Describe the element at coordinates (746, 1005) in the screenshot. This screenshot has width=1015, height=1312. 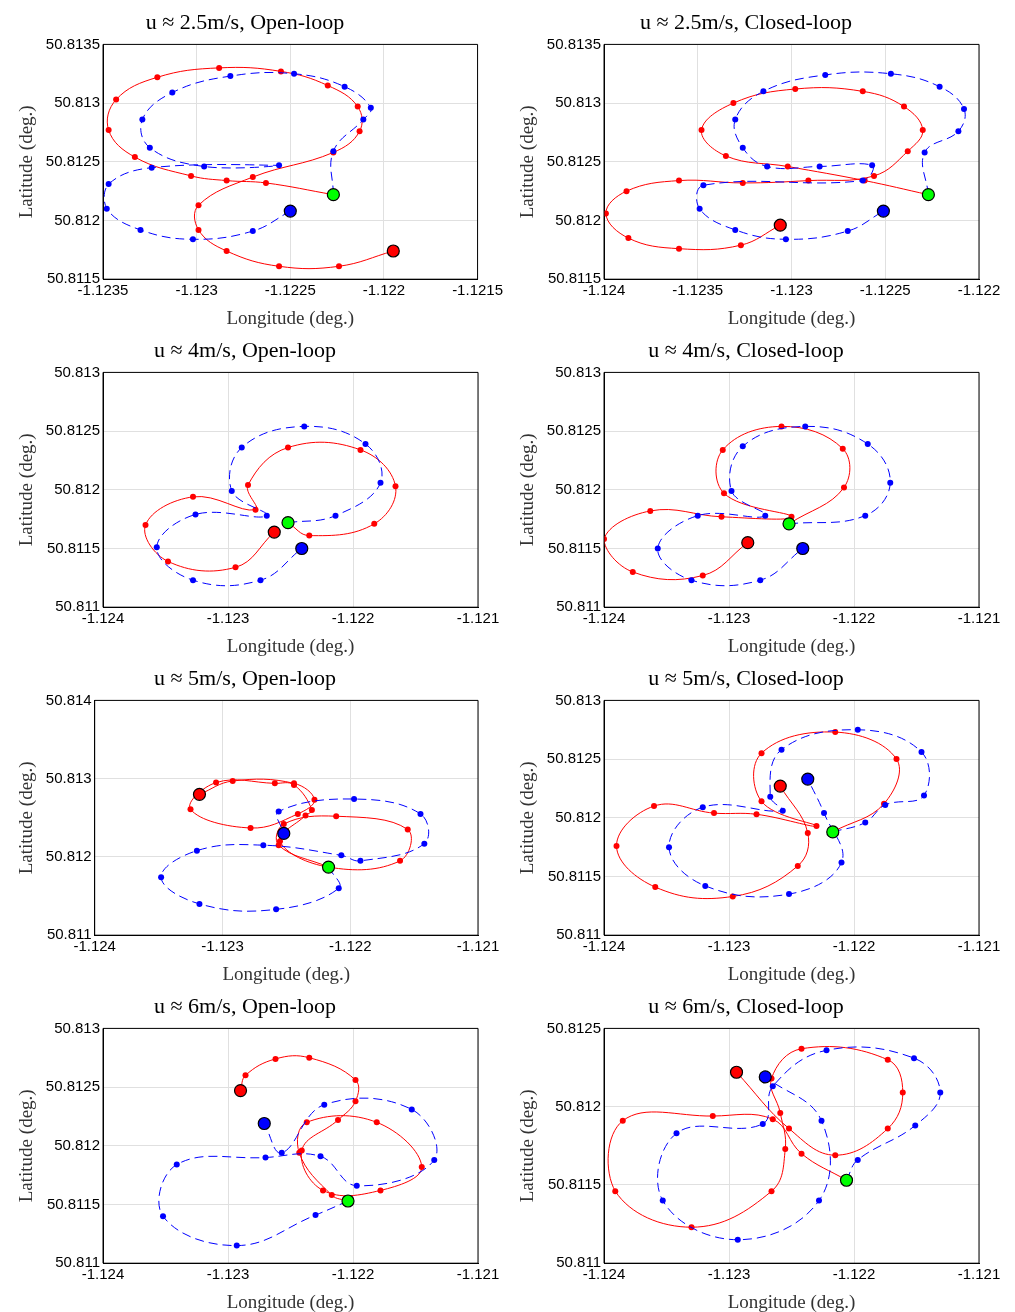
I see `chart-title: u ≈ 6m/s, Closed-loop` at that location.